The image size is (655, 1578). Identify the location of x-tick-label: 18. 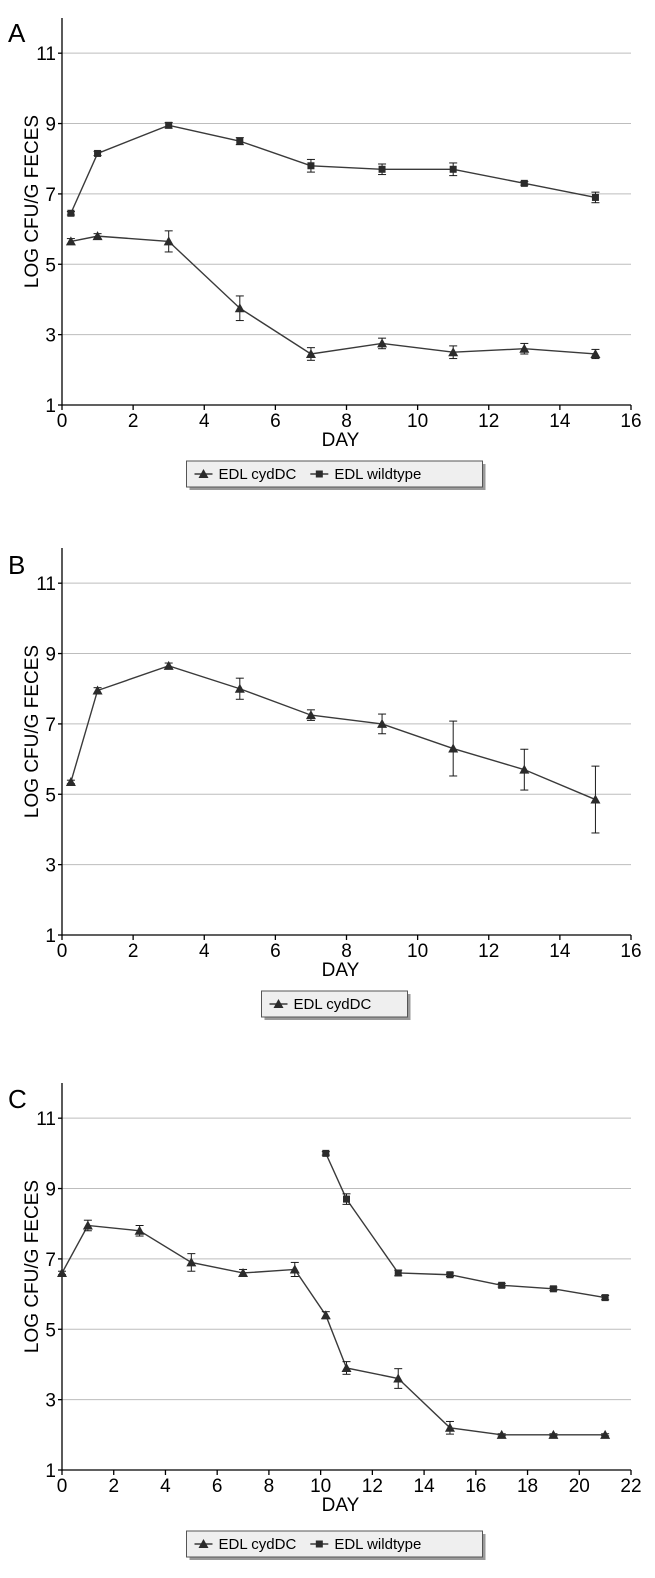
(527, 1486).